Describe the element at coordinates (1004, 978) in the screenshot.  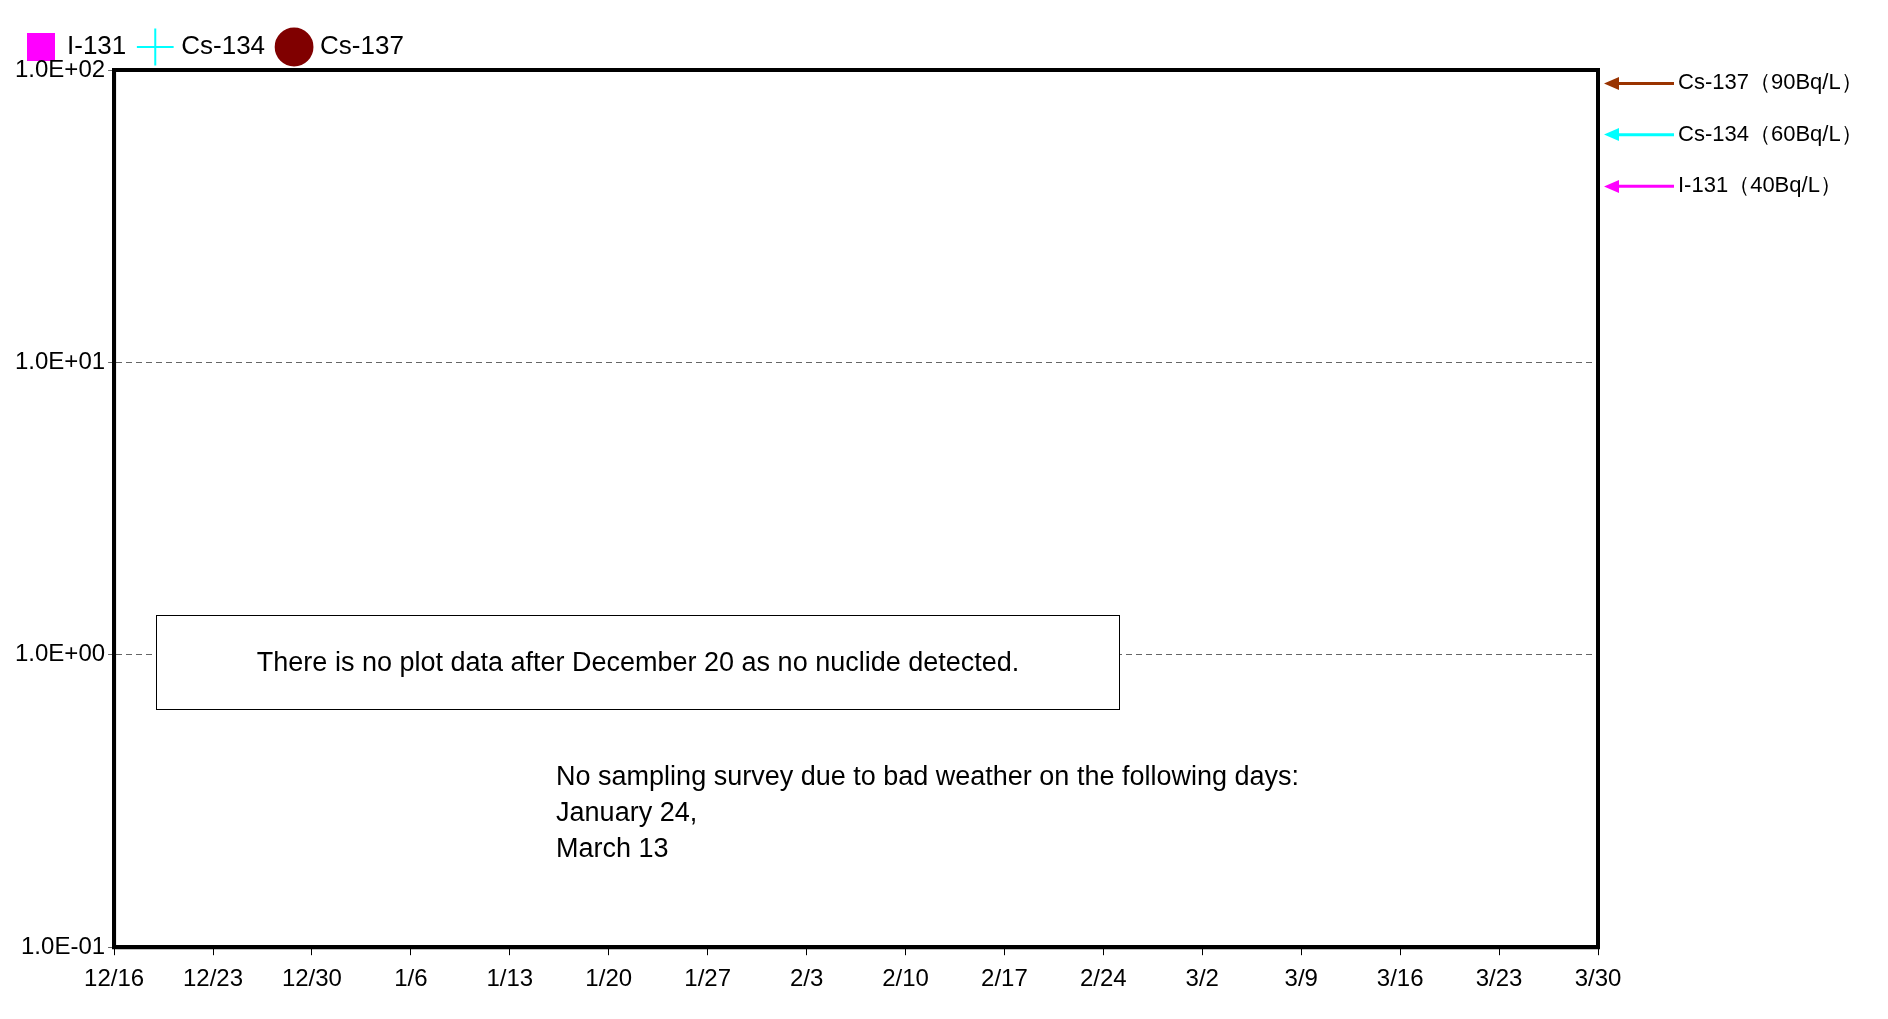
I see `x-tick-label: 2/17` at that location.